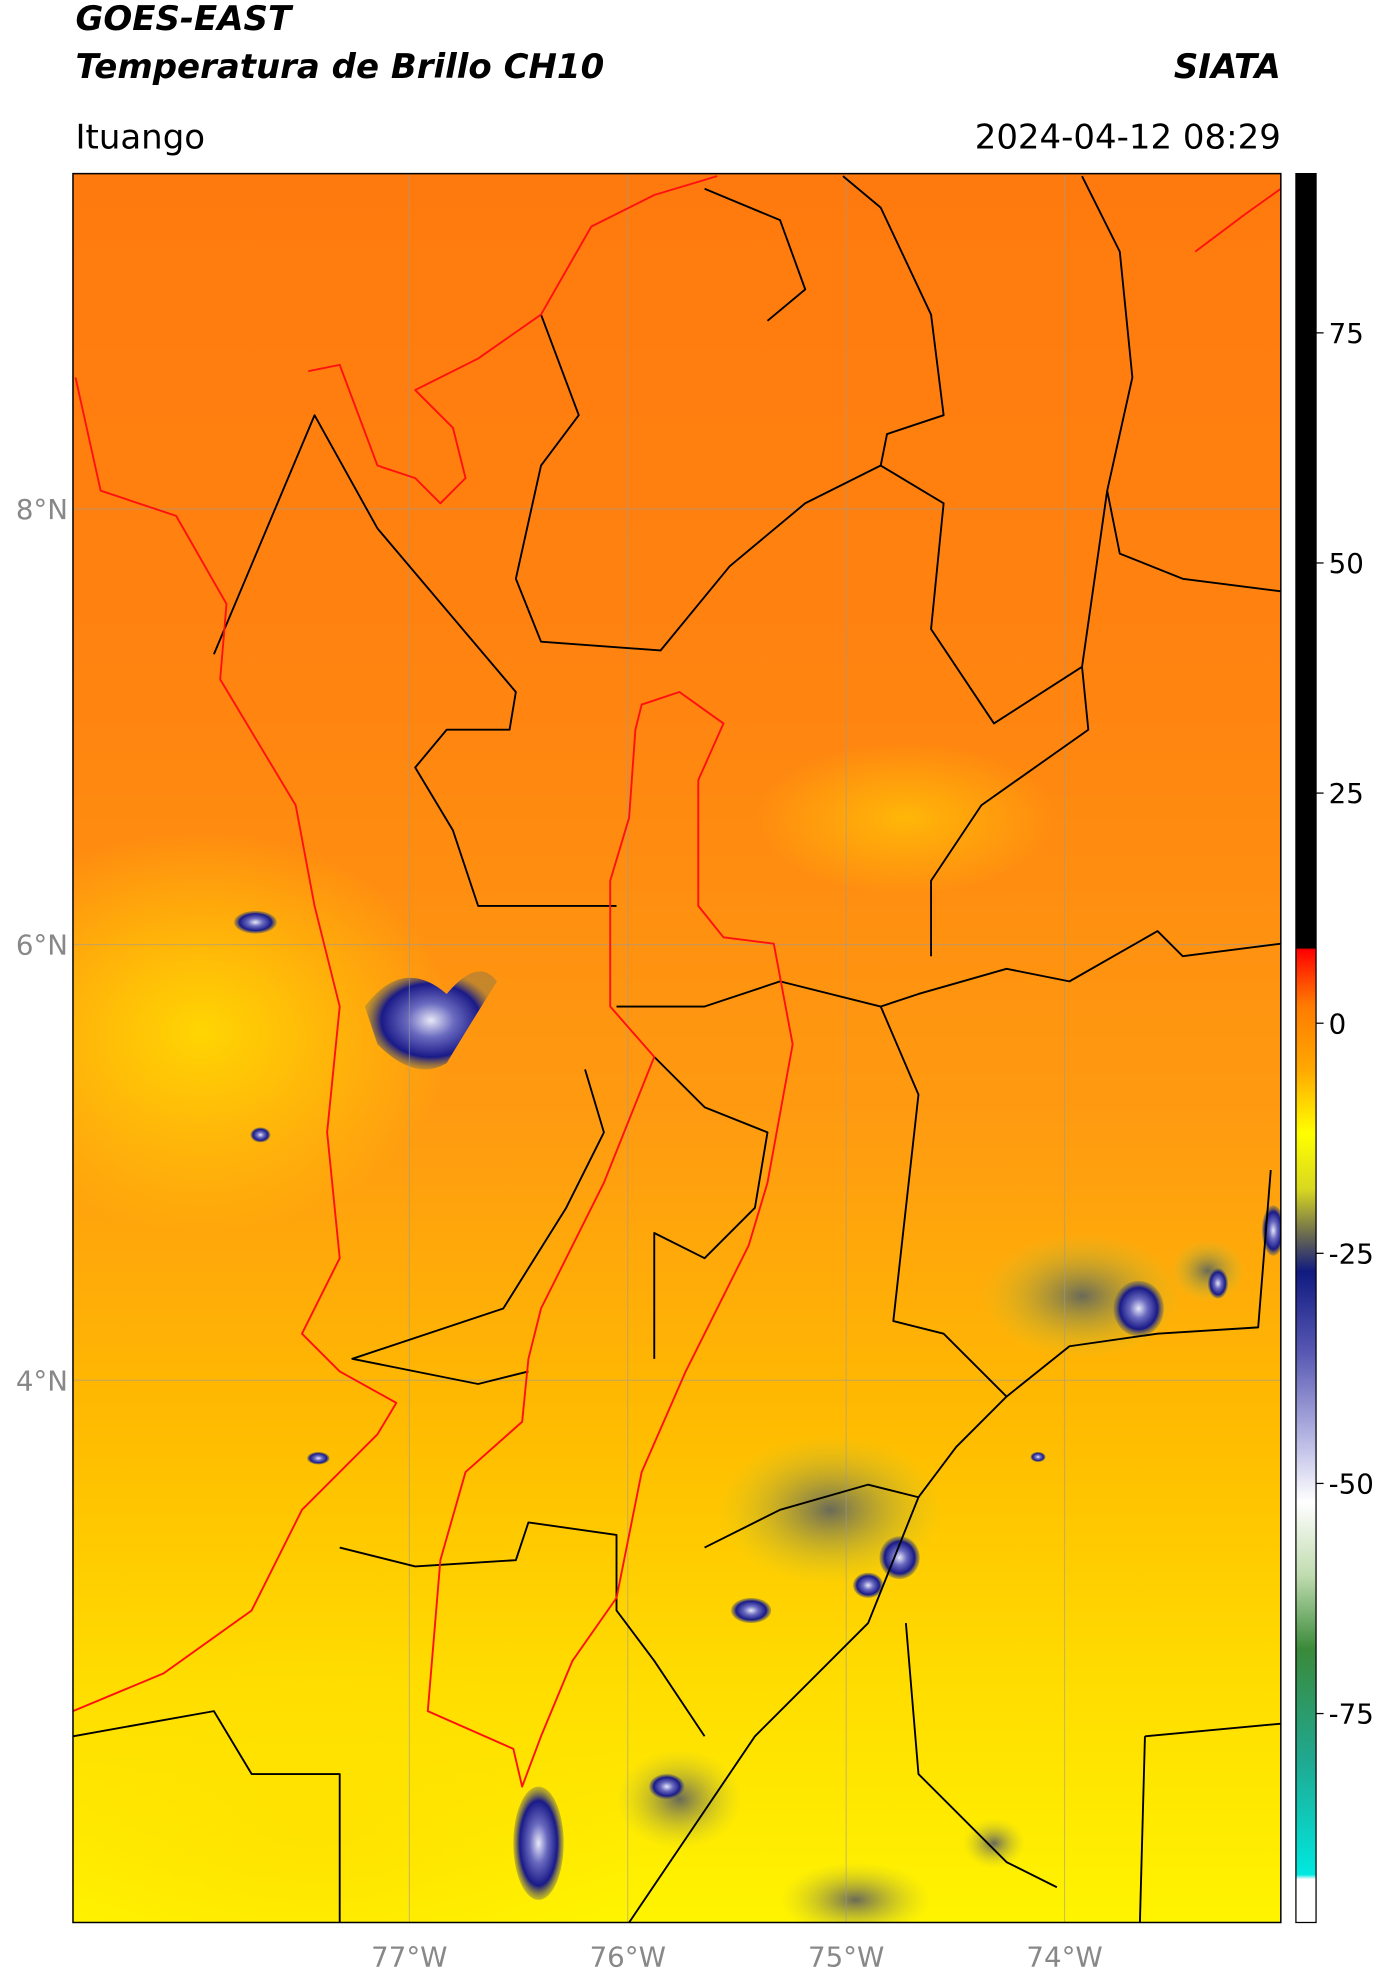  What do you see at coordinates (140, 137) in the screenshot?
I see `location: Ituango` at bounding box center [140, 137].